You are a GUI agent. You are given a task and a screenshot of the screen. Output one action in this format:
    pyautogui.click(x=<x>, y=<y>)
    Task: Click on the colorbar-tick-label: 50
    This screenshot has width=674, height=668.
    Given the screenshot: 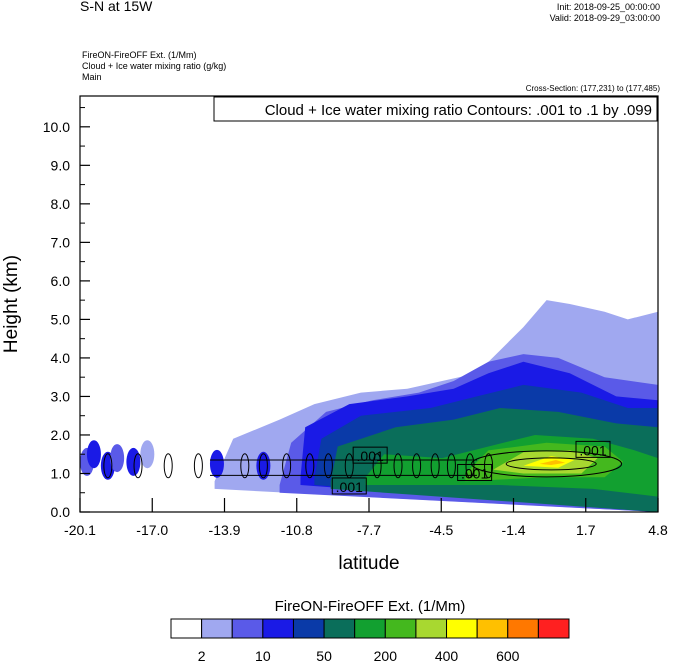 What is the action you would take?
    pyautogui.click(x=324, y=656)
    